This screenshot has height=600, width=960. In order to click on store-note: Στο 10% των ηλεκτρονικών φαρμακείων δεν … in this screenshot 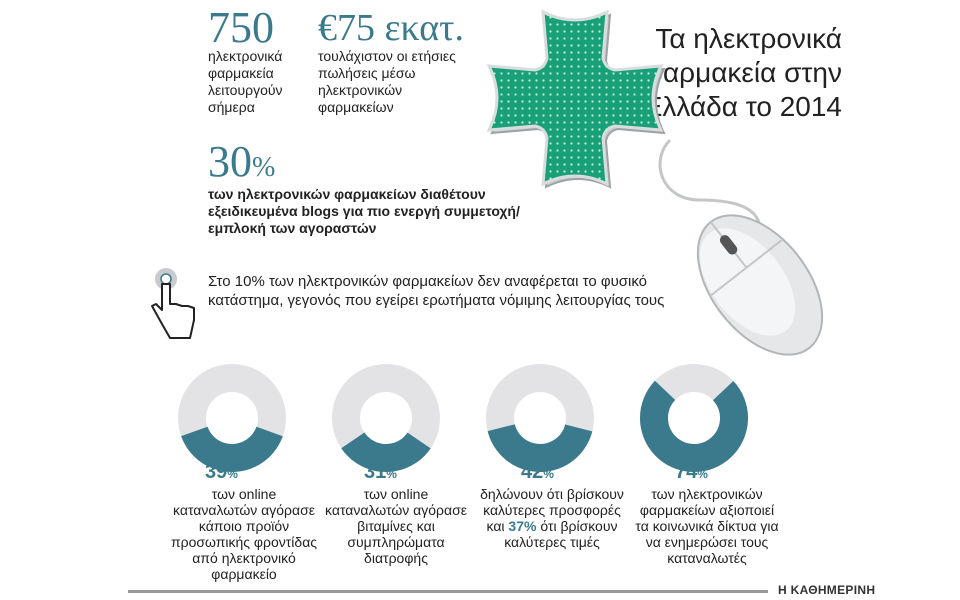, I will do `click(436, 291)`.